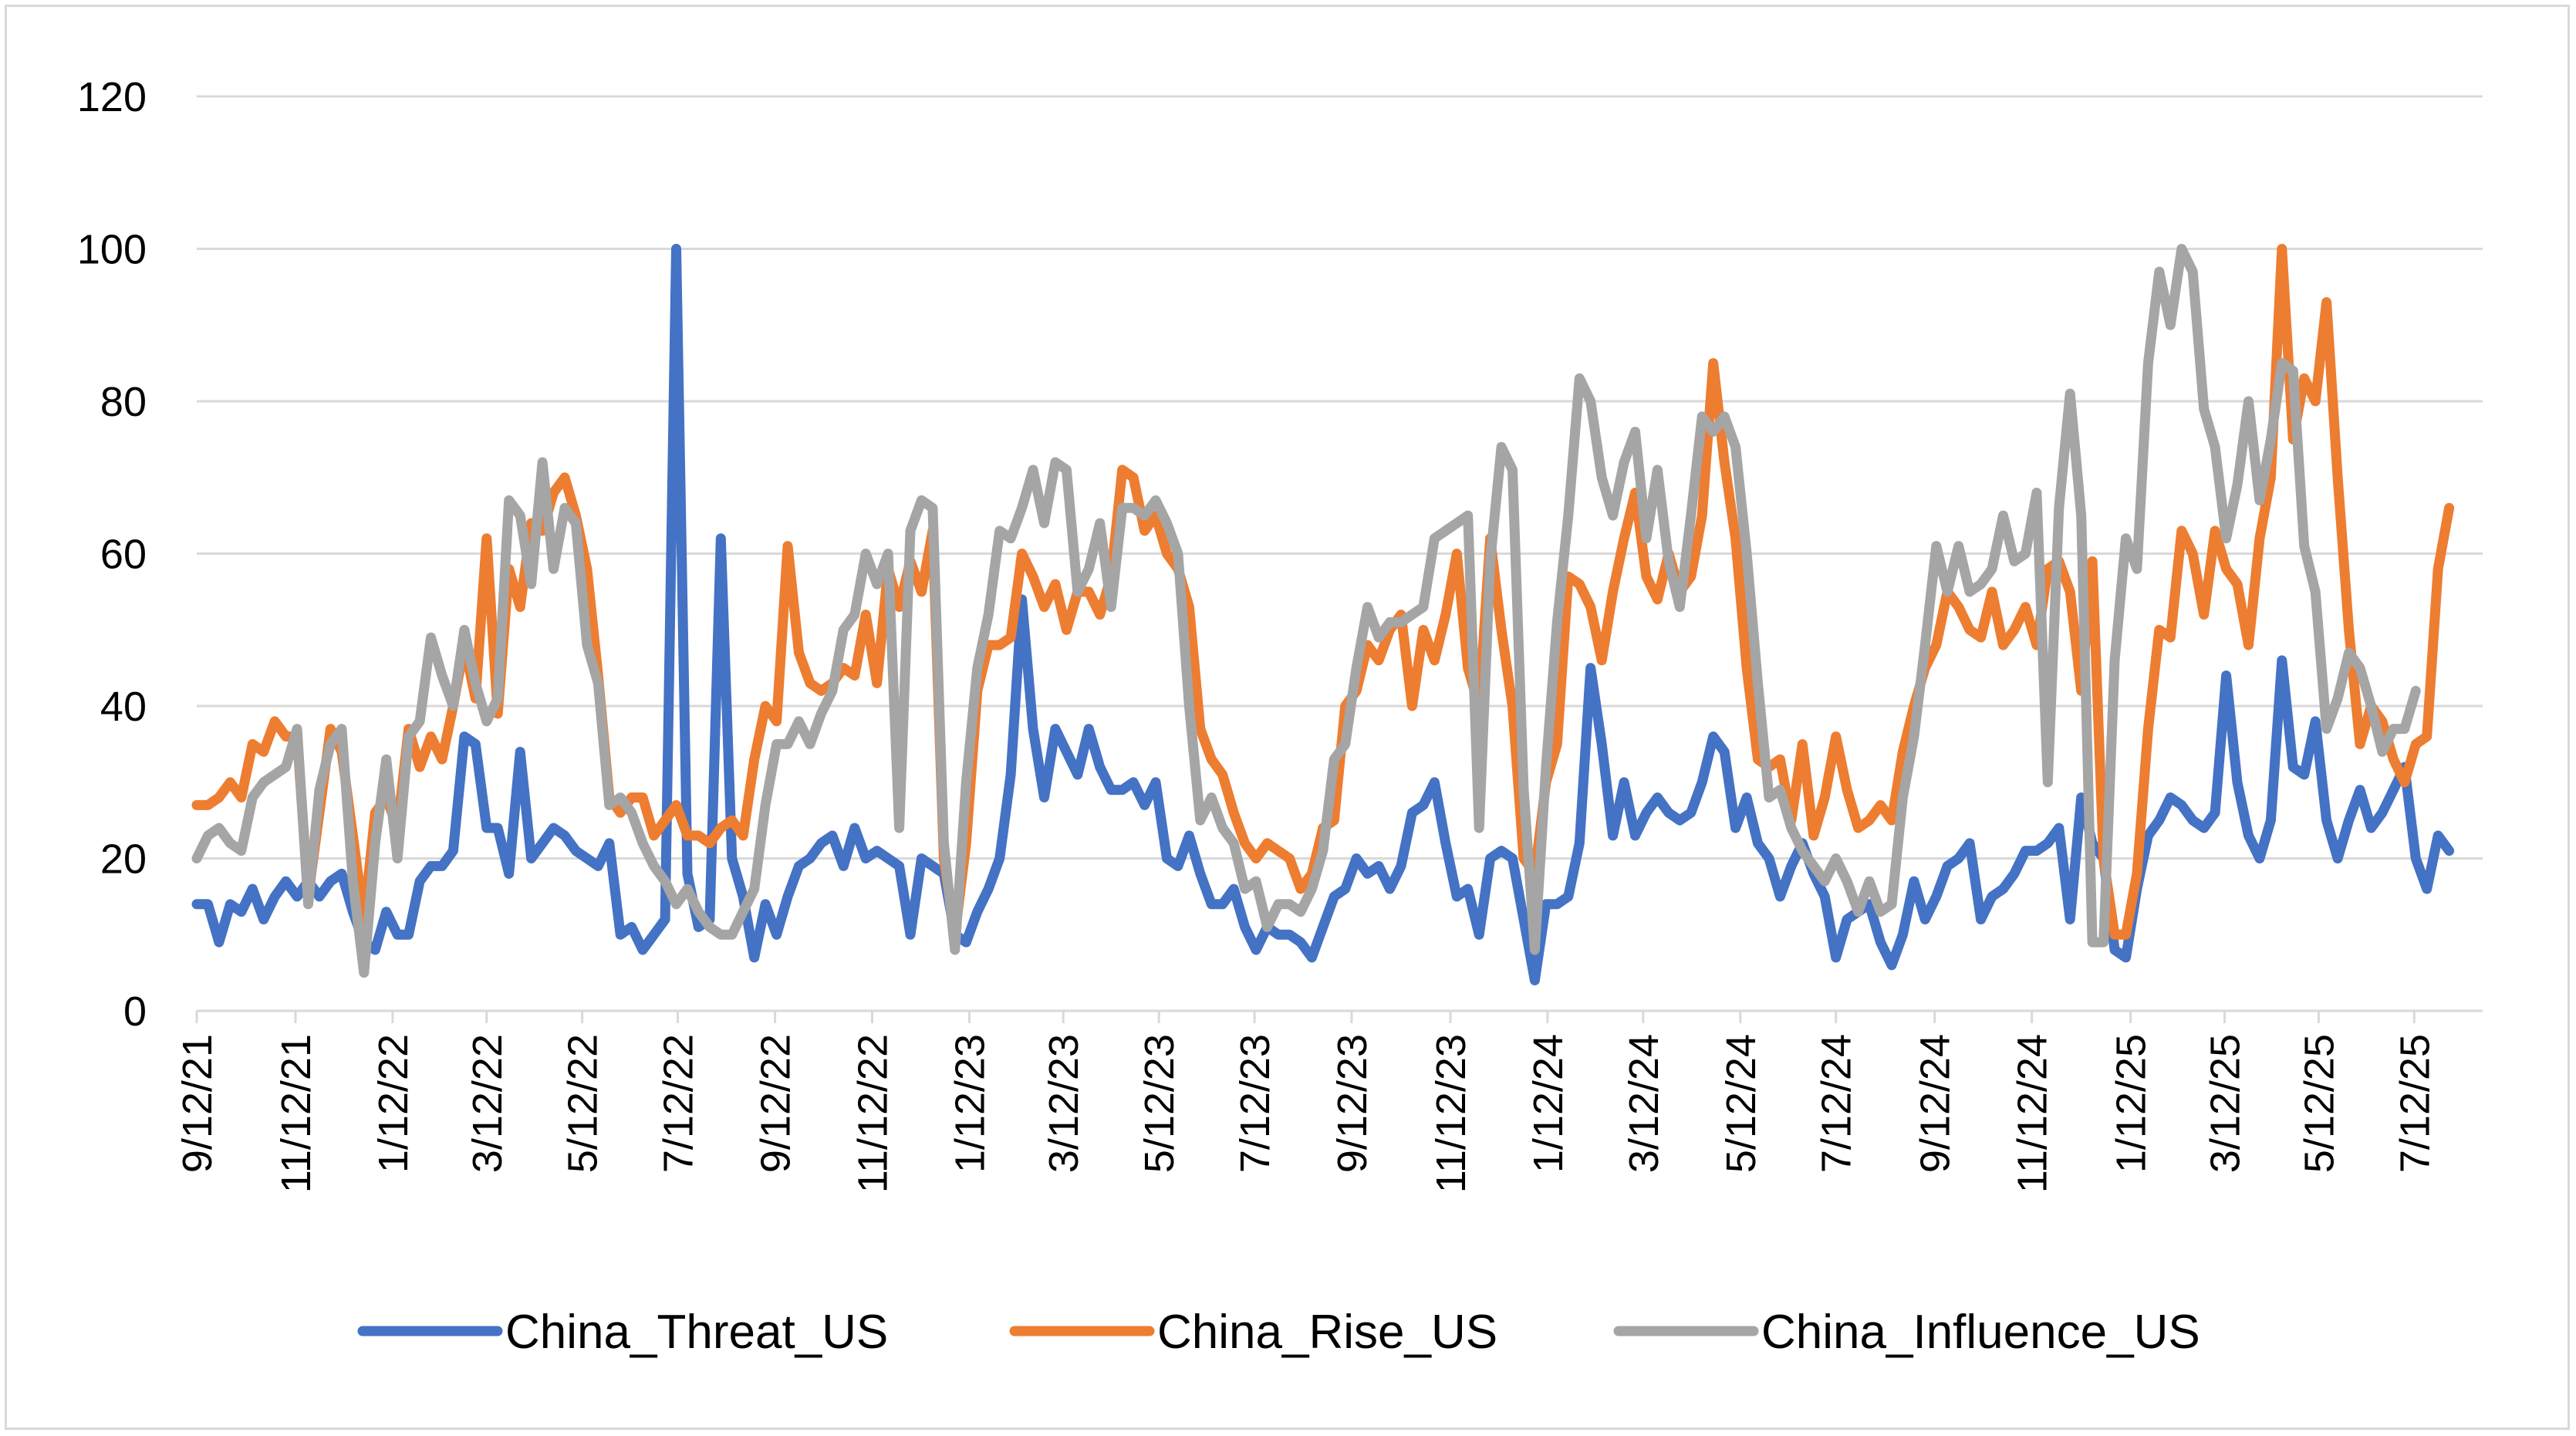  What do you see at coordinates (393, 1103) in the screenshot?
I see `x-tick-label: 1/12/22` at bounding box center [393, 1103].